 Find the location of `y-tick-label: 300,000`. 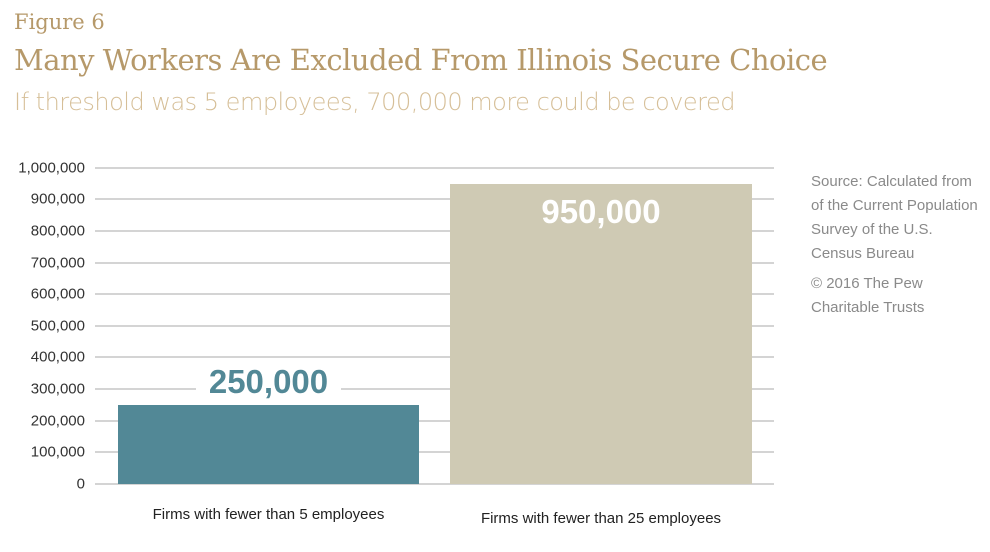

y-tick-label: 300,000 is located at coordinates (57, 389).